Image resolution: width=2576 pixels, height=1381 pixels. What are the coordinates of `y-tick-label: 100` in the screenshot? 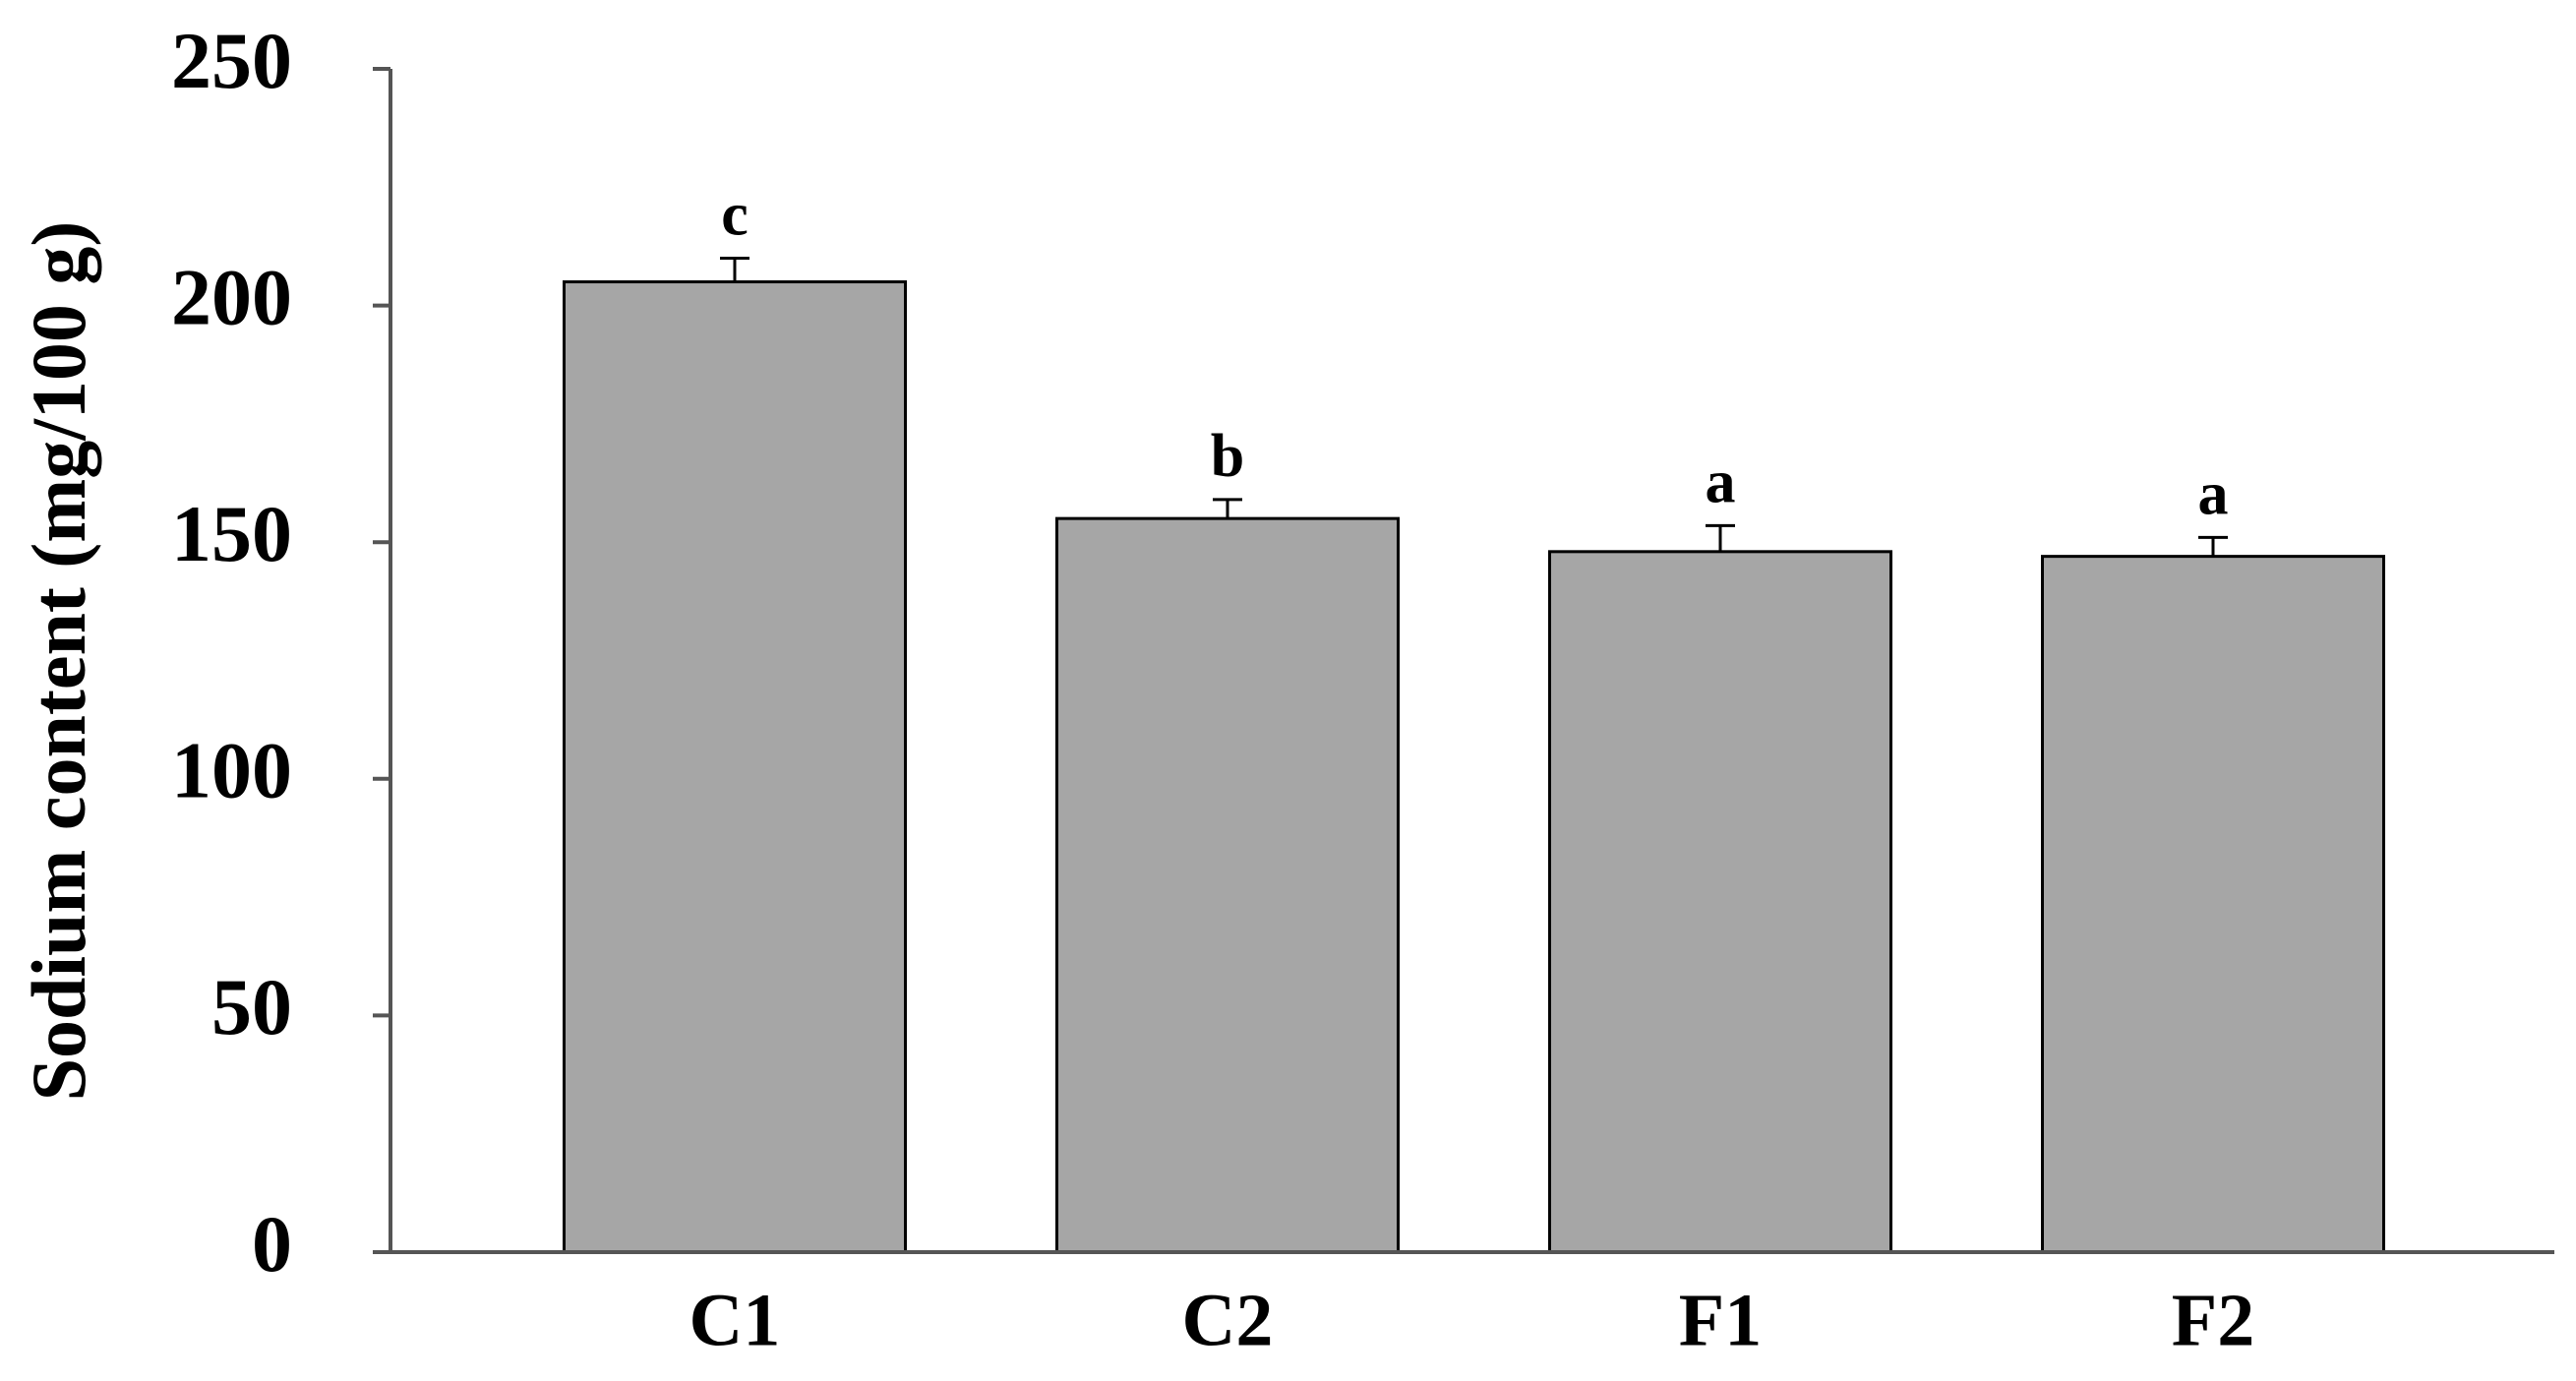 It's located at (232, 770).